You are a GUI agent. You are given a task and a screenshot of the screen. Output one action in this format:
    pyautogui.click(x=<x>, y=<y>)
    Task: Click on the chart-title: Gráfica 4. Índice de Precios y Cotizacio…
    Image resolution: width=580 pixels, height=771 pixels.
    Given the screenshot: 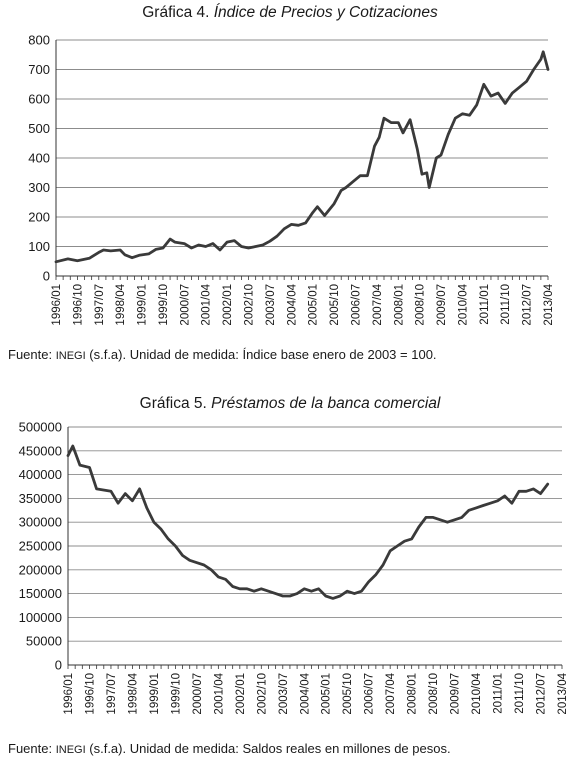 What is the action you would take?
    pyautogui.click(x=290, y=13)
    